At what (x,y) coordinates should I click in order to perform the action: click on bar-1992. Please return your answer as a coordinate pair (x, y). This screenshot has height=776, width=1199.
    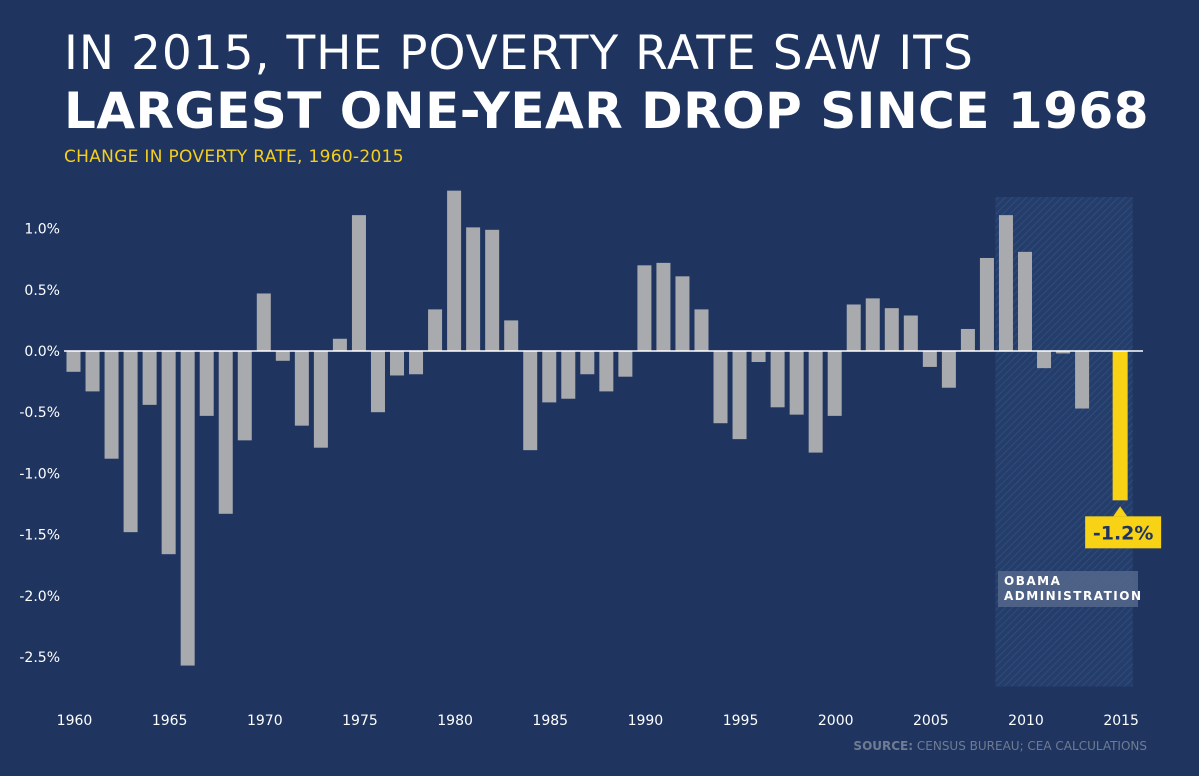
    Looking at the image, I should click on (682, 313).